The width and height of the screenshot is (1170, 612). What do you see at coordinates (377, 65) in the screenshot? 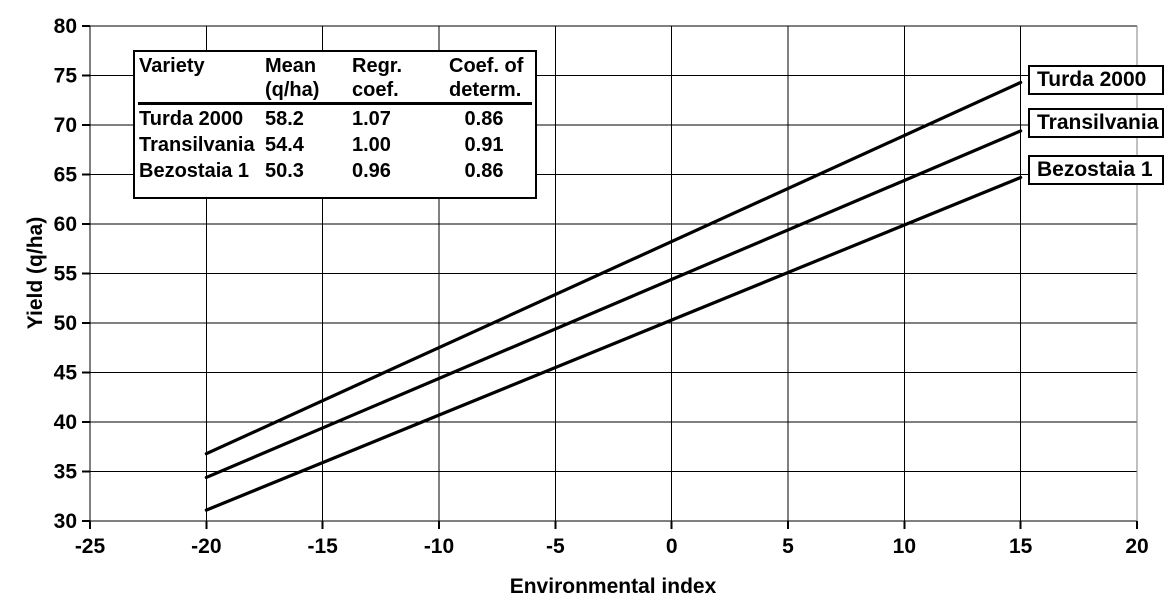
I see `stats-header-regr: Regr.` at bounding box center [377, 65].